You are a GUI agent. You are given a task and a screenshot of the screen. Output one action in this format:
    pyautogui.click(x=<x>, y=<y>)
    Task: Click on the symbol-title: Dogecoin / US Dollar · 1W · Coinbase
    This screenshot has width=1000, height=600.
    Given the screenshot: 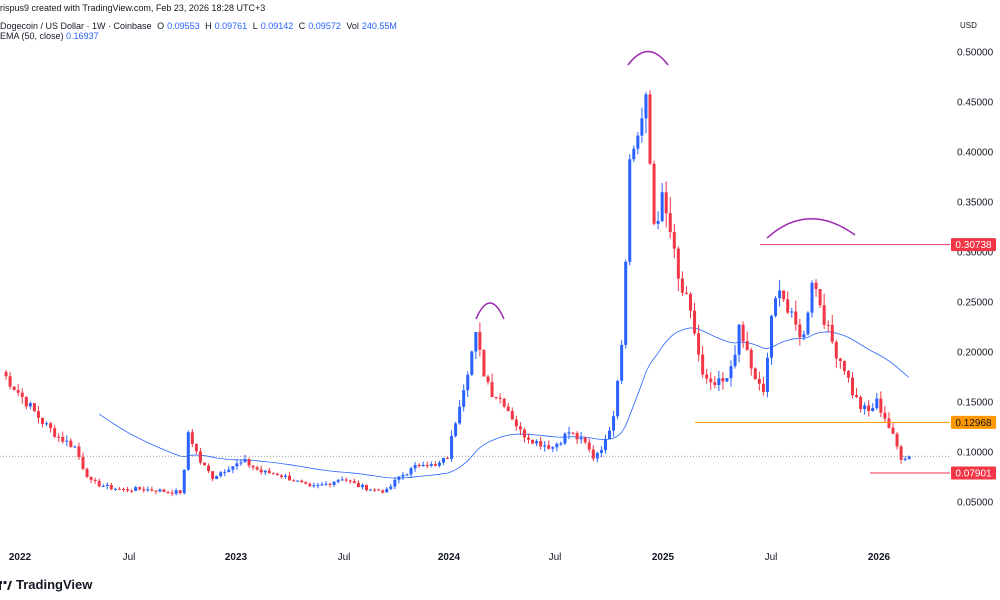 What is the action you would take?
    pyautogui.click(x=76, y=26)
    